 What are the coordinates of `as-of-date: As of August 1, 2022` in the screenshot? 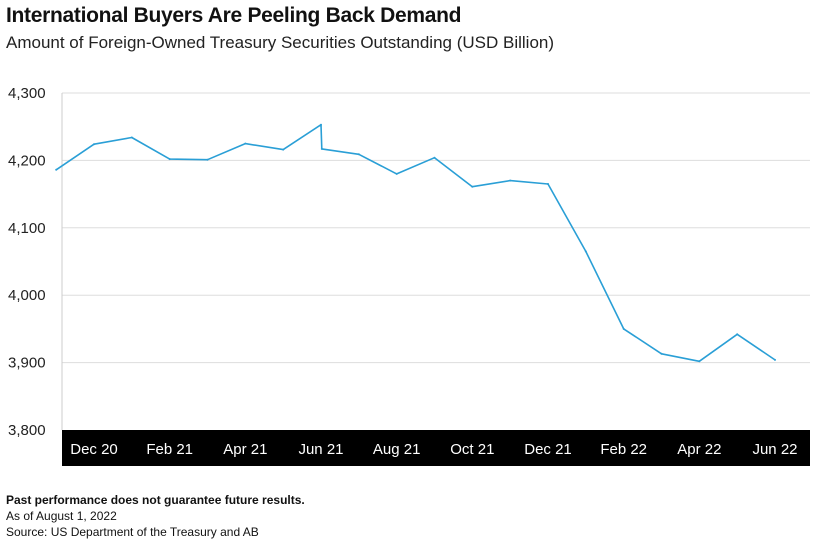 It's located at (61, 516).